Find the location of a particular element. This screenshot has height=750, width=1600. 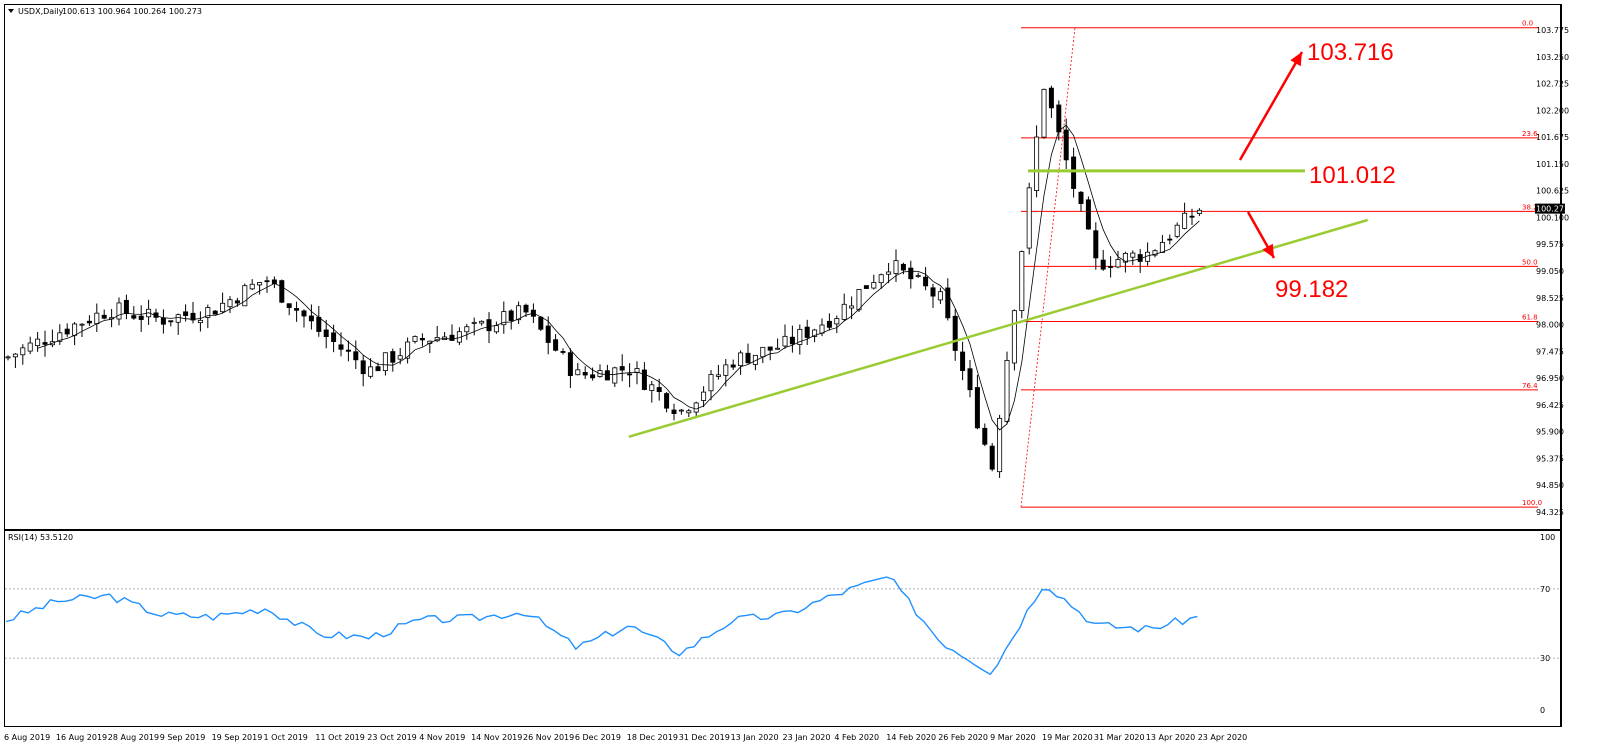

date-tick: 28 Aug 2019 is located at coordinates (133, 737).